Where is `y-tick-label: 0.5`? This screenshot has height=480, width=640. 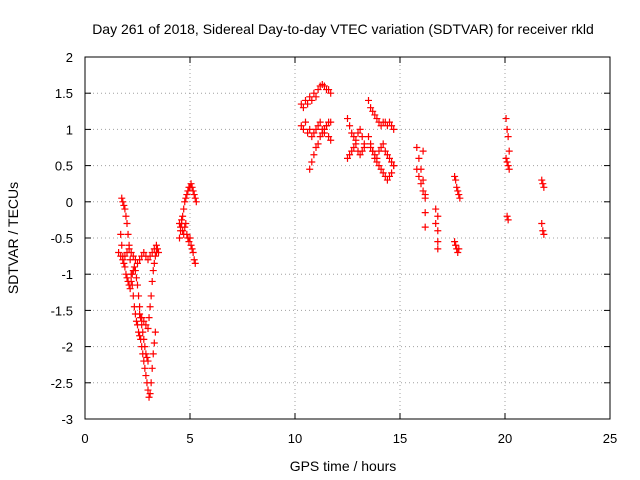
y-tick-label: 0.5 is located at coordinates (64, 166).